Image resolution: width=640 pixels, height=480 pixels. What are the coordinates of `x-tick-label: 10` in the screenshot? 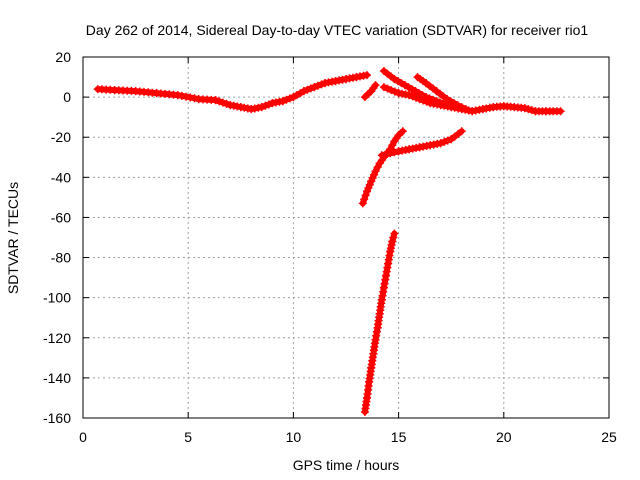 It's located at (294, 437).